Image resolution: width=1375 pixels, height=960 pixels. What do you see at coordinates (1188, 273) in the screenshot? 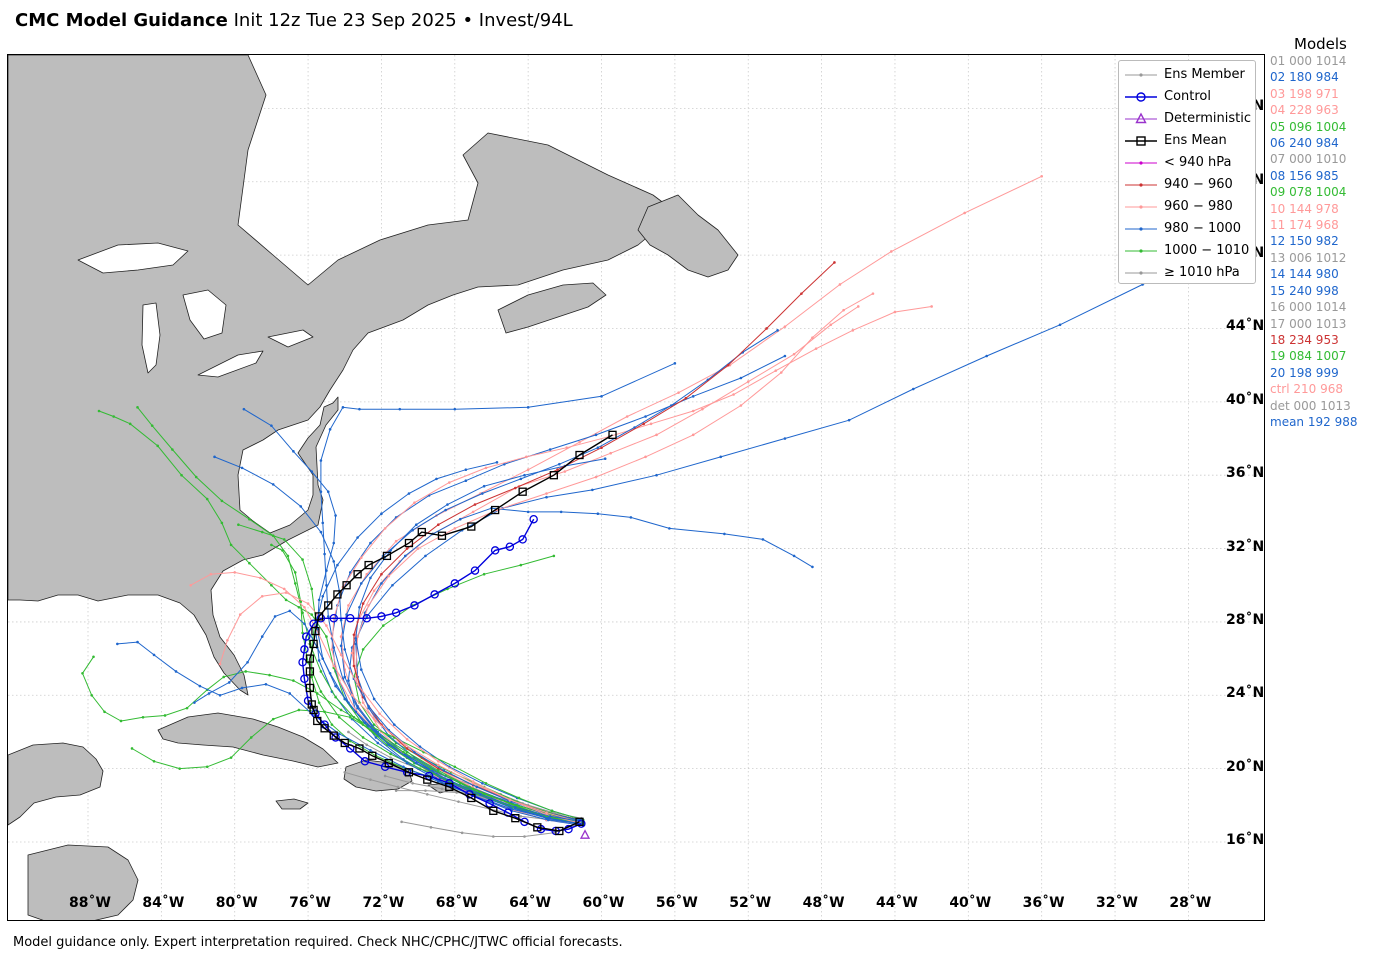
I see `legend-item: ≥ 1010 hPa` at bounding box center [1188, 273].